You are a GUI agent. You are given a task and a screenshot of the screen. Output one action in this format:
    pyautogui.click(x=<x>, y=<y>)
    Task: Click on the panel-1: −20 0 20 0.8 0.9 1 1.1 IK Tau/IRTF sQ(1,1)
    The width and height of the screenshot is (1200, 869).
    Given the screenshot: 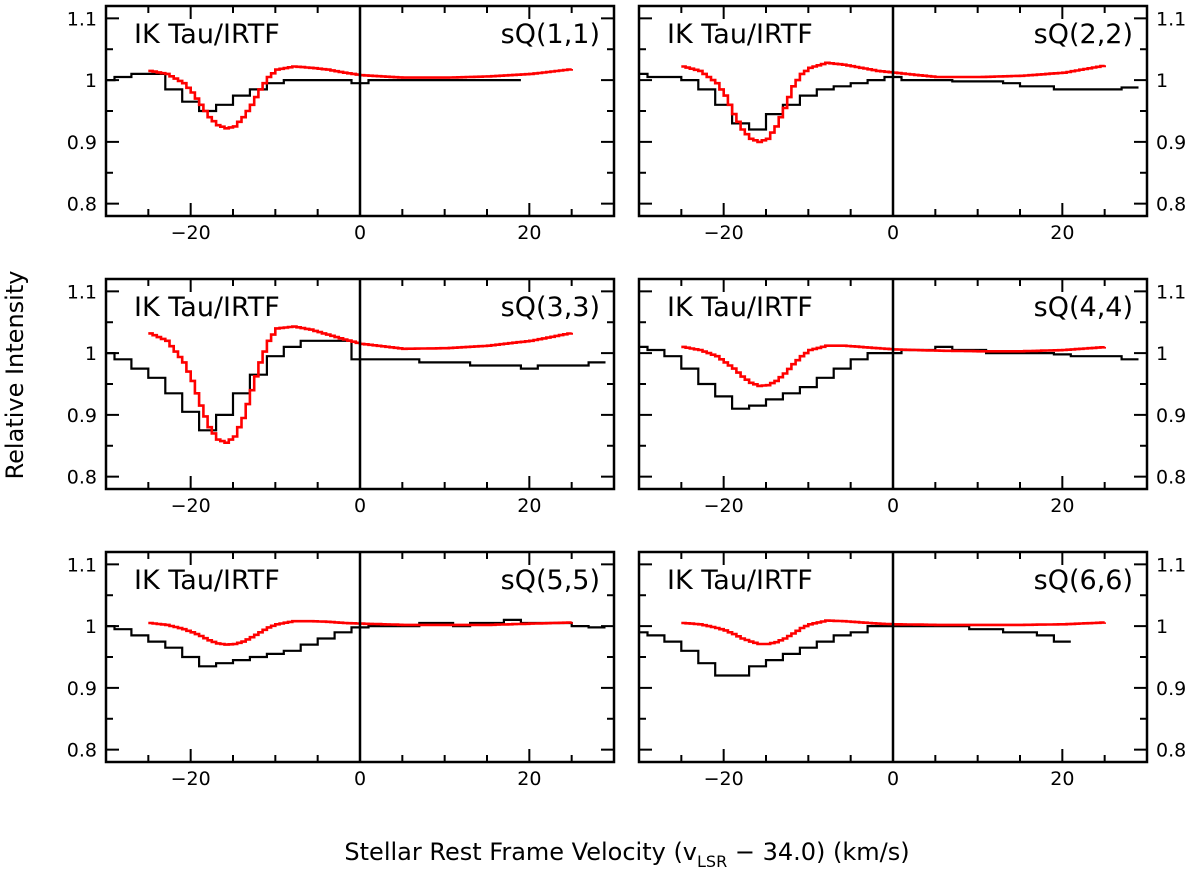 What is the action you would take?
    pyautogui.click(x=341, y=124)
    